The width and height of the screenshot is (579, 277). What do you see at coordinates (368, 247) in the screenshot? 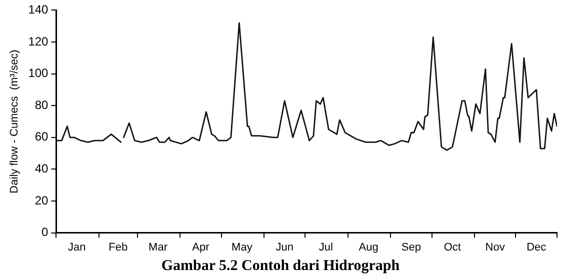
I see `x-tick-label: Aug` at bounding box center [368, 247].